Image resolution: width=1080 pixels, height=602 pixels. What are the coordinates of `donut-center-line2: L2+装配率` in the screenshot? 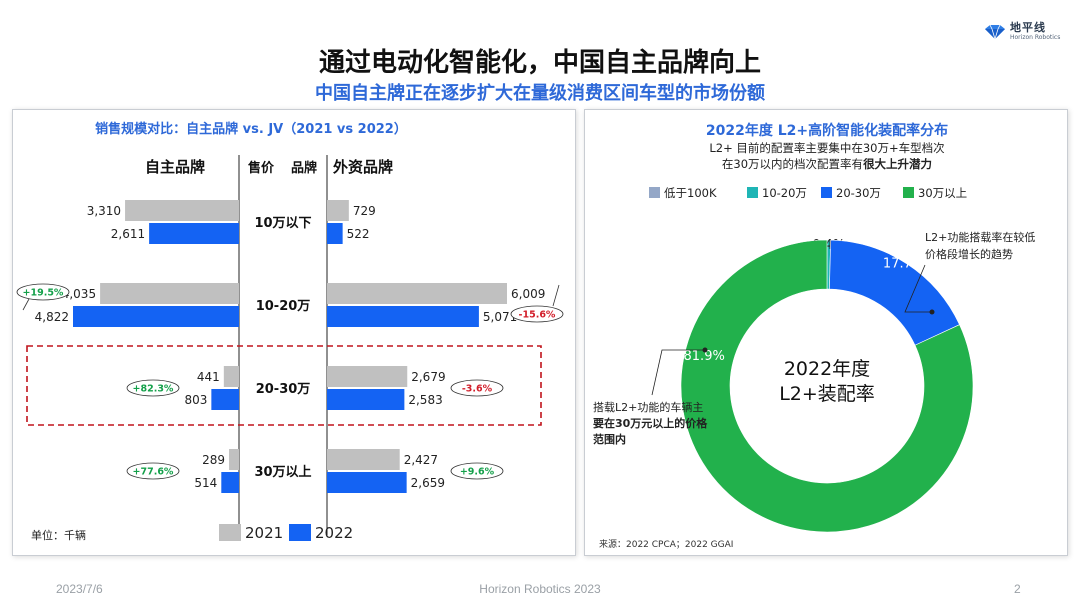 It's located at (827, 394).